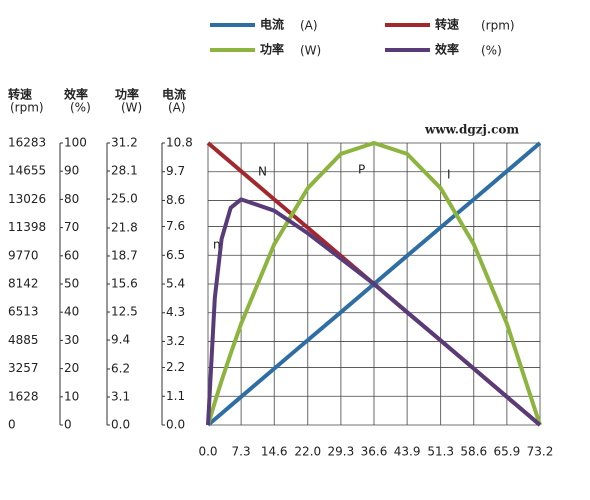 This screenshot has width=590, height=500. What do you see at coordinates (407, 452) in the screenshot?
I see `x-tick-label: 43.9` at bounding box center [407, 452].